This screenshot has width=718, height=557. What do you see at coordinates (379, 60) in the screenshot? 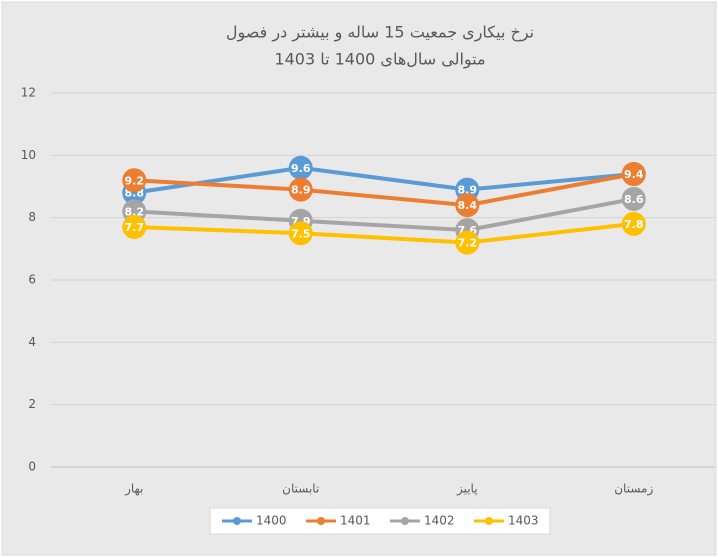
I see `chart-title: متوالی سال‌های 1400 تا 1403` at bounding box center [379, 60].